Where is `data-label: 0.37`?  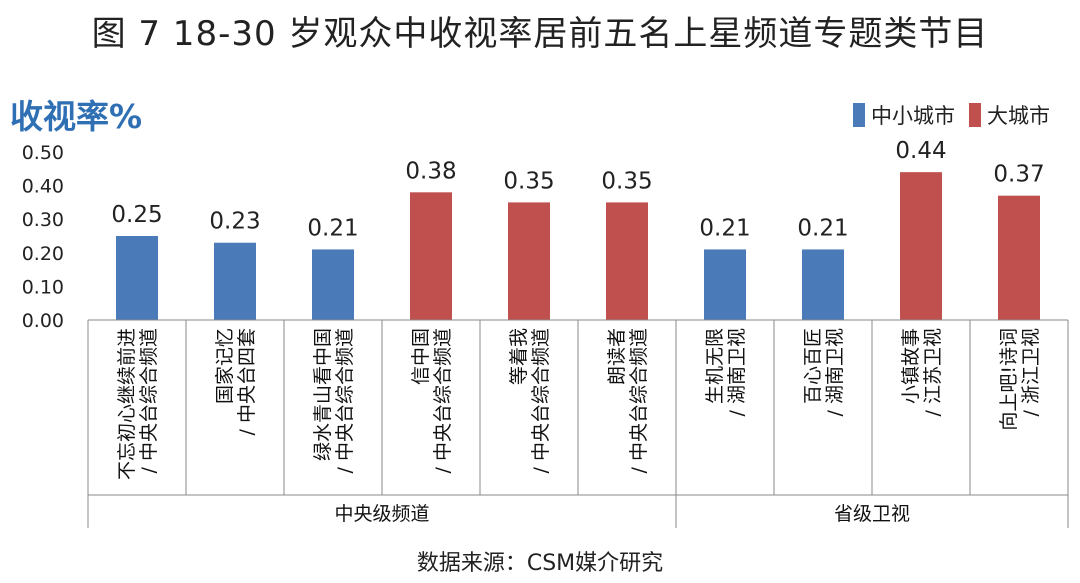
data-label: 0.37 is located at coordinates (1018, 175).